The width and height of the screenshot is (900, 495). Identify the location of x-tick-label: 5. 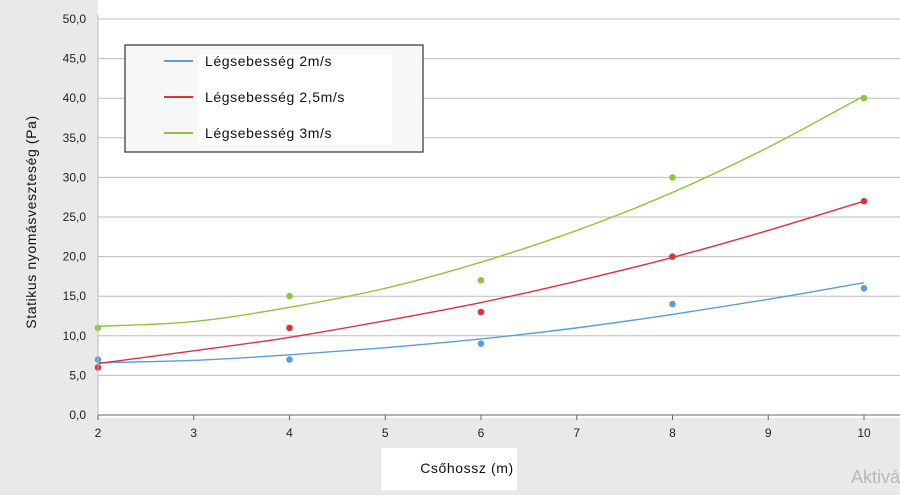
(385, 433).